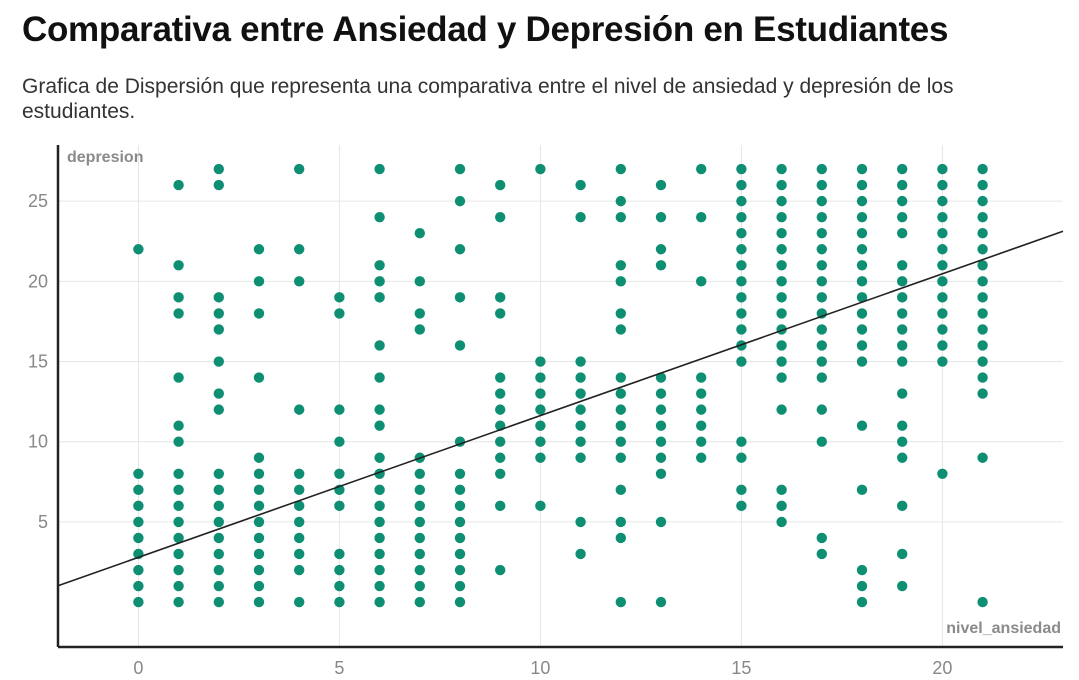 The height and width of the screenshot is (680, 1079). Describe the element at coordinates (38, 281) in the screenshot. I see `y-tick-label: 20` at that location.